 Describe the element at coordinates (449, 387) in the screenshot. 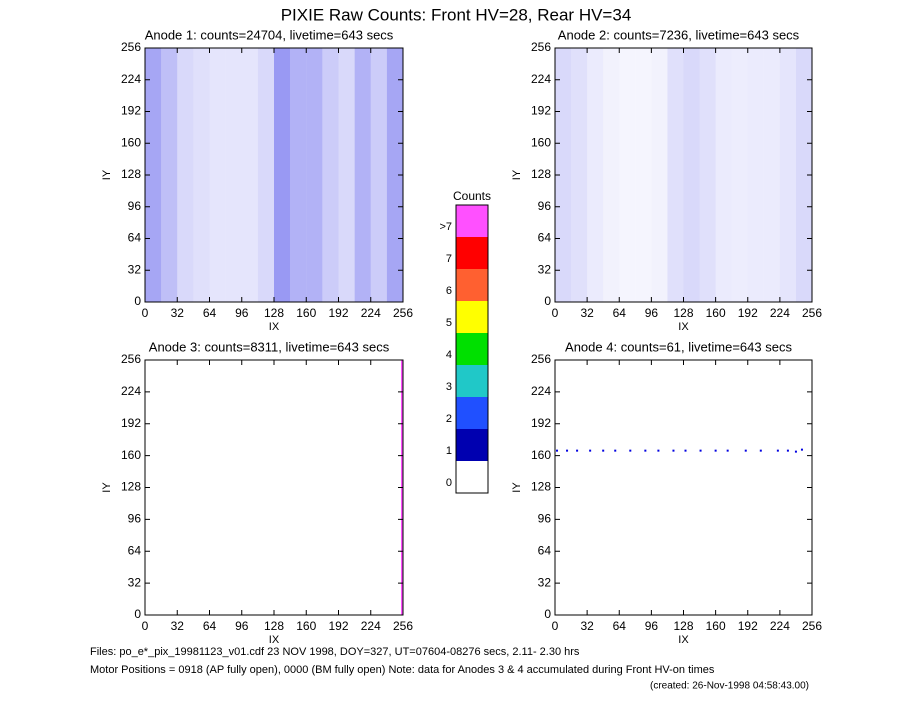

I see `colorbar-label: 3` at that location.